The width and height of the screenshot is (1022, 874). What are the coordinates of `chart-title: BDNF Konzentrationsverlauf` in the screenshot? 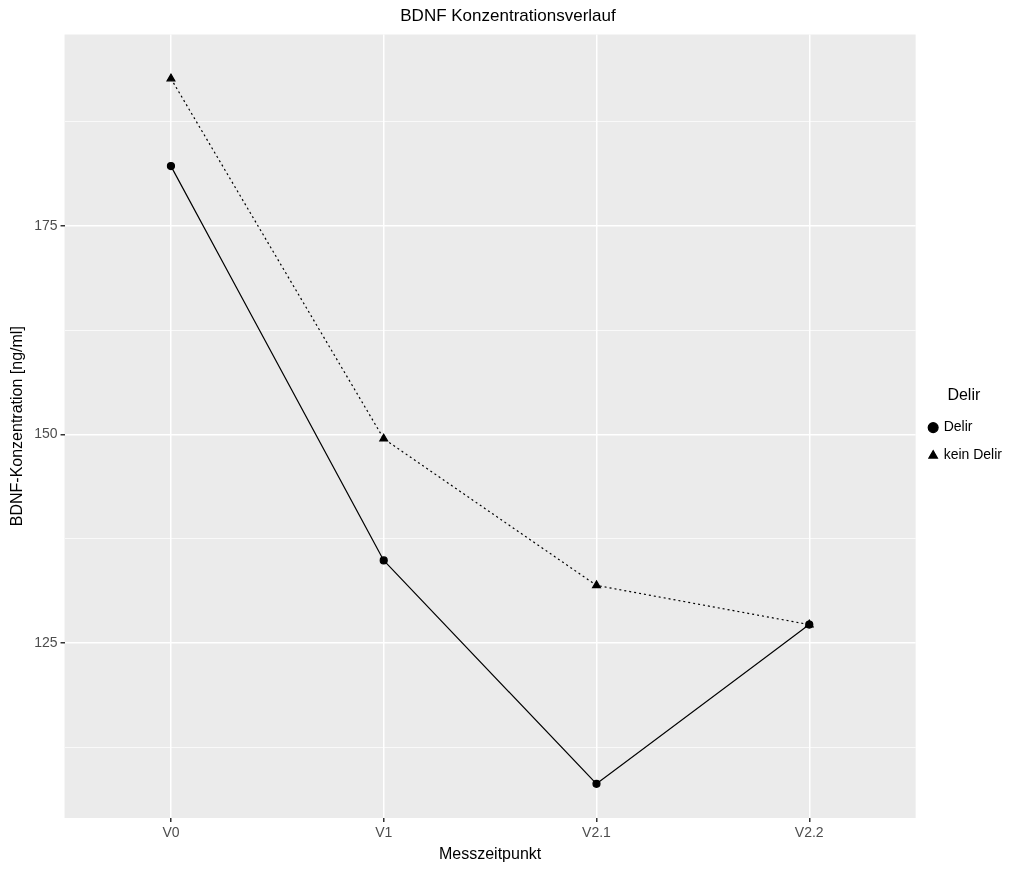 It's located at (508, 15).